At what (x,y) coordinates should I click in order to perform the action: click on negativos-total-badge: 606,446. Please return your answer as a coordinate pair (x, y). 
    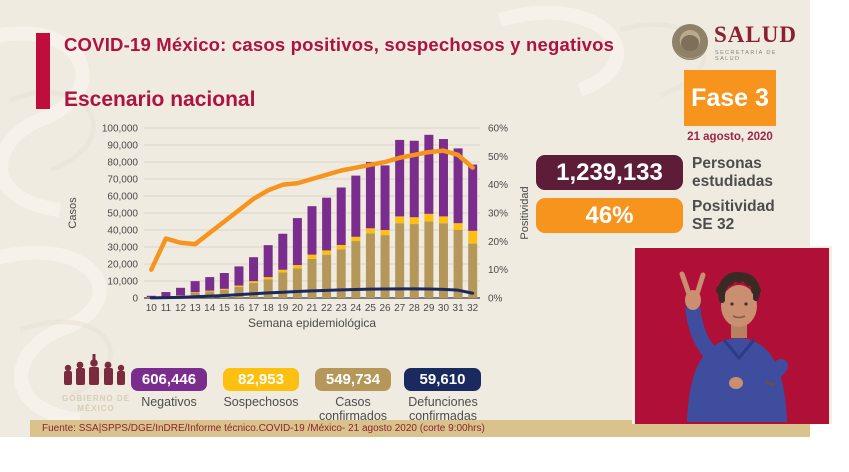
    Looking at the image, I should click on (169, 379).